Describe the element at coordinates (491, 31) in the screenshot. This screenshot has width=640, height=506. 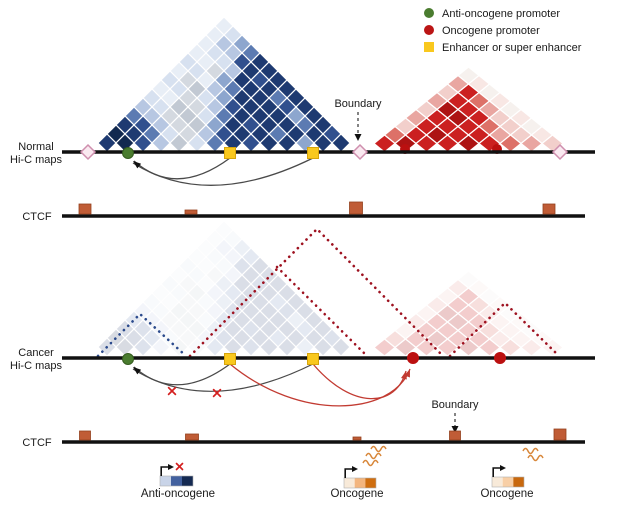
I see `legend-label-oncogene-promoter: Oncogene promoter` at that location.